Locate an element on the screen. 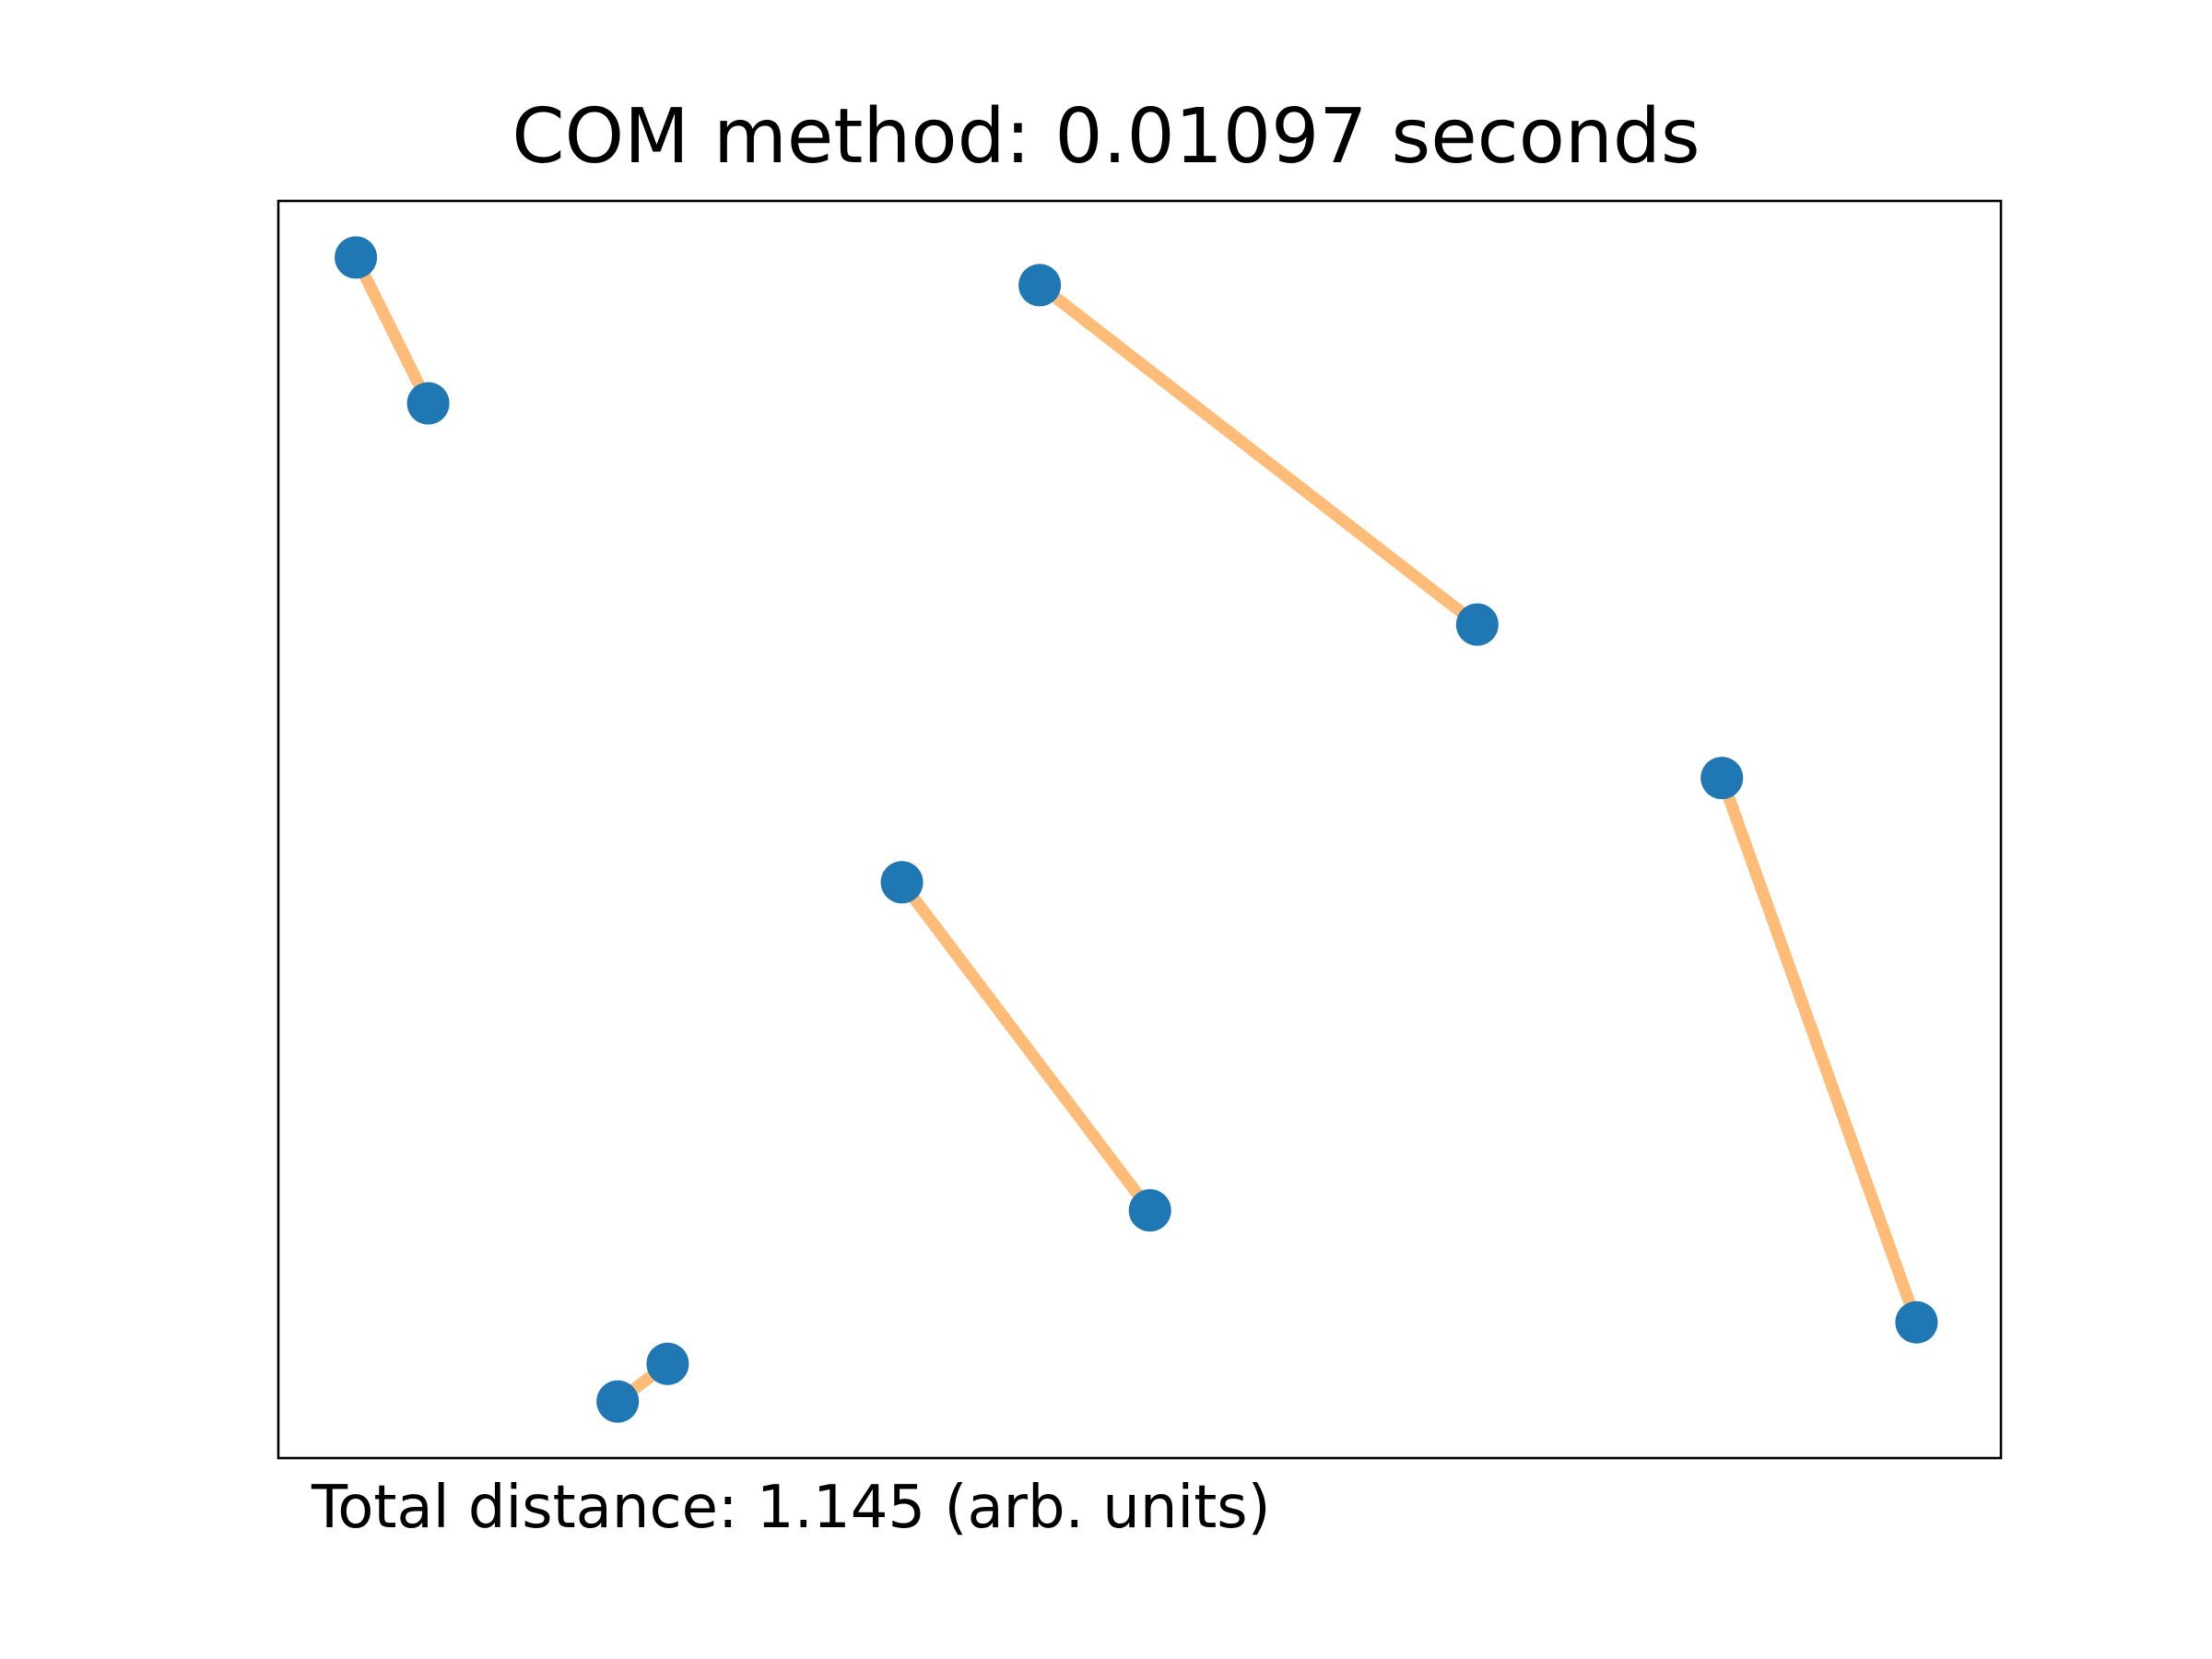  data-point-3-b is located at coordinates (1916, 1322).